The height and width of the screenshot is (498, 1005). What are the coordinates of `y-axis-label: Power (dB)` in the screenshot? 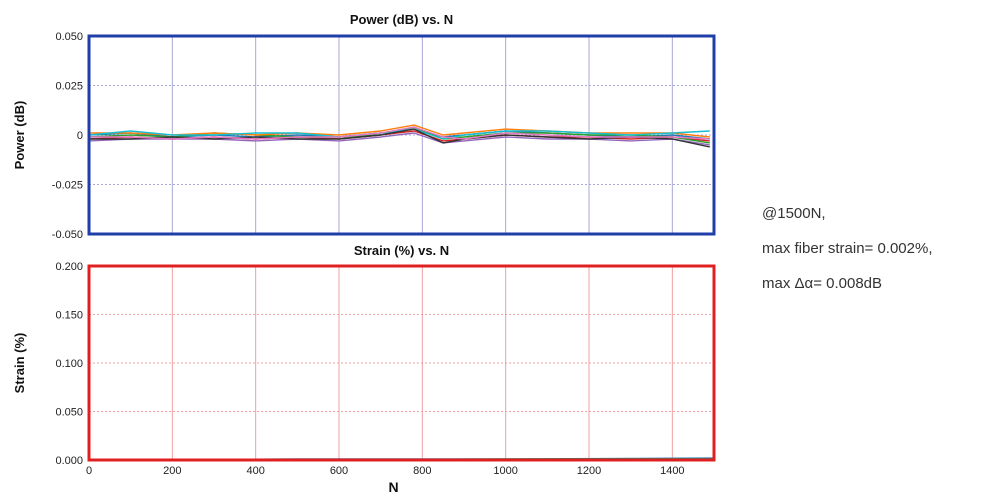 It's located at (19, 135).